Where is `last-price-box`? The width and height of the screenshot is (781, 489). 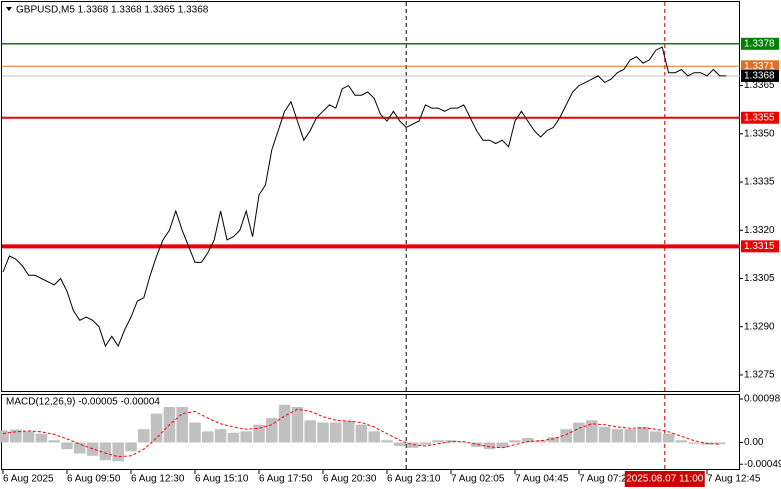
last-price-box is located at coordinates (760, 75).